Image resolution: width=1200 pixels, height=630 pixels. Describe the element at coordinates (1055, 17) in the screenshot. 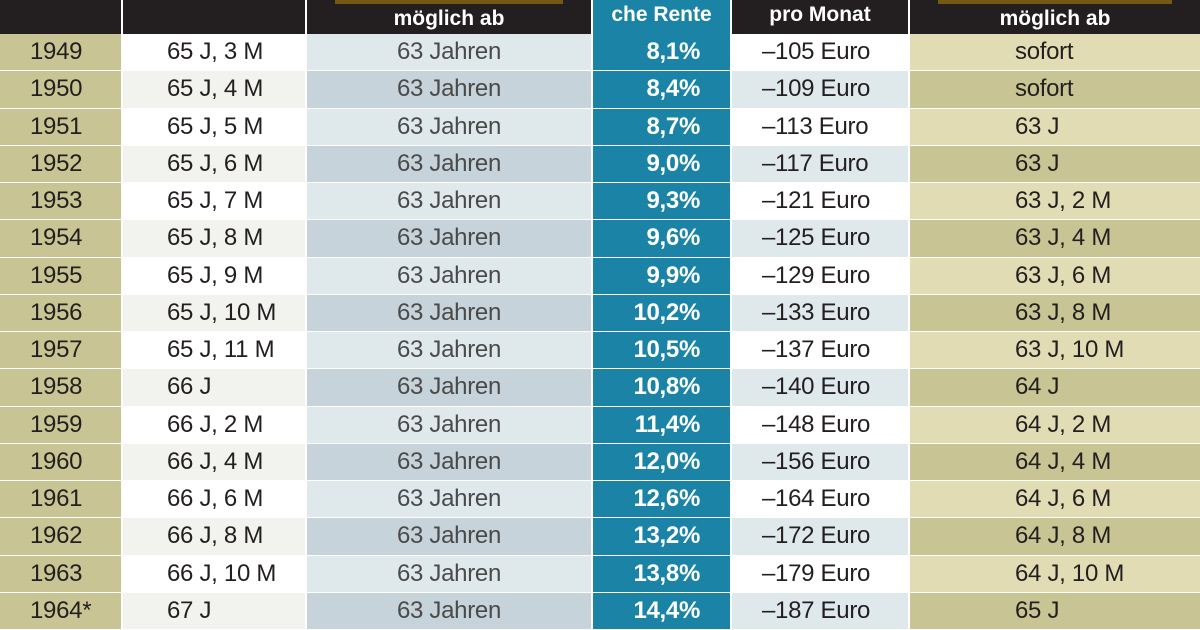

I see `header-new-retirement: möglich ab` at that location.